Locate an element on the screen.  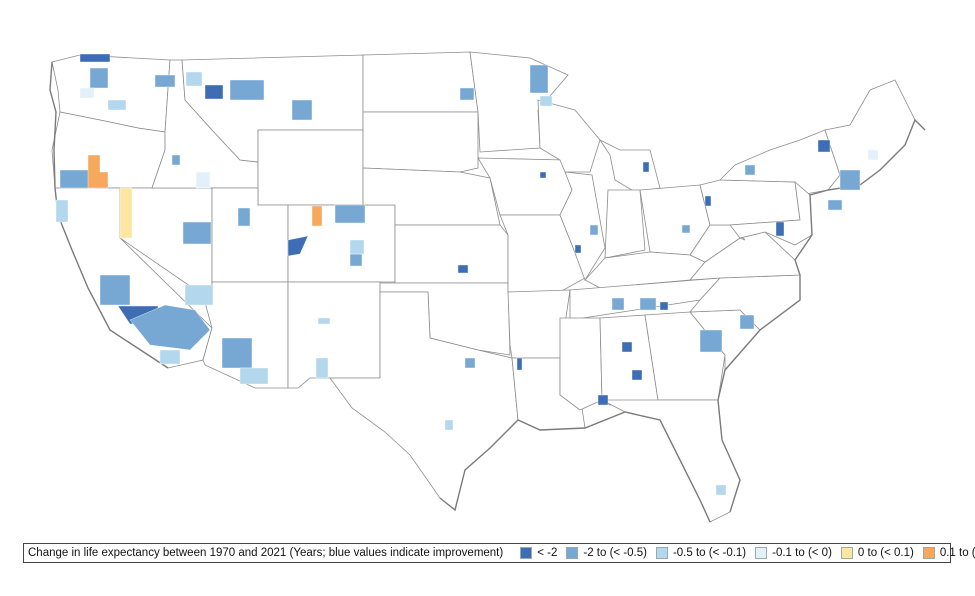
legend-item-3: -0.5 to (< -0.1) is located at coordinates (701, 553).